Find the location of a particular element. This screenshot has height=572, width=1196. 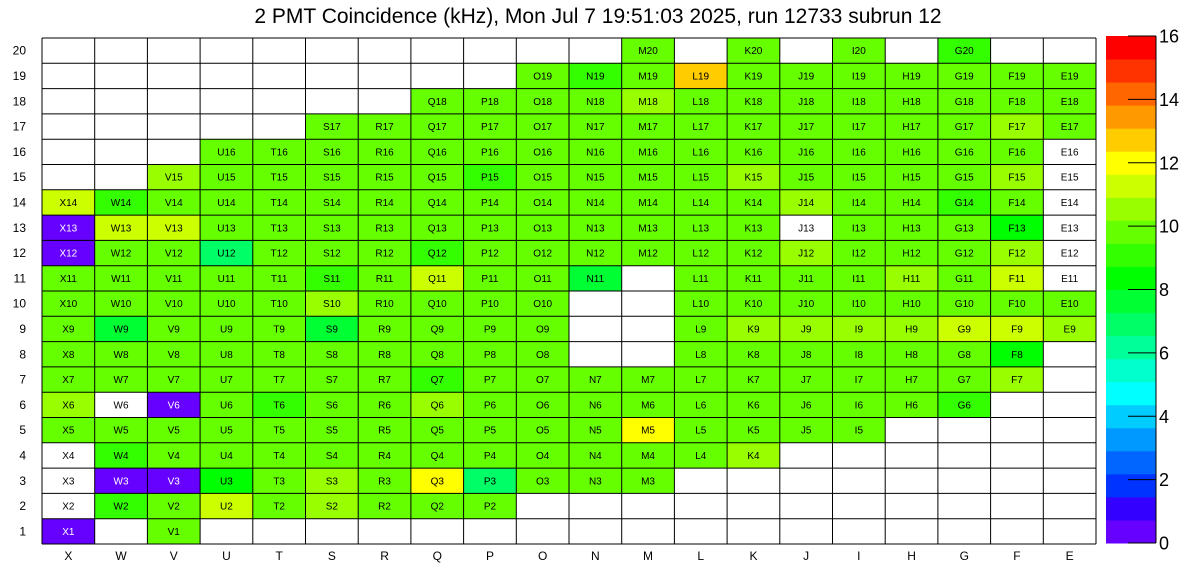

cell-label-R7: R7 is located at coordinates (384, 380).